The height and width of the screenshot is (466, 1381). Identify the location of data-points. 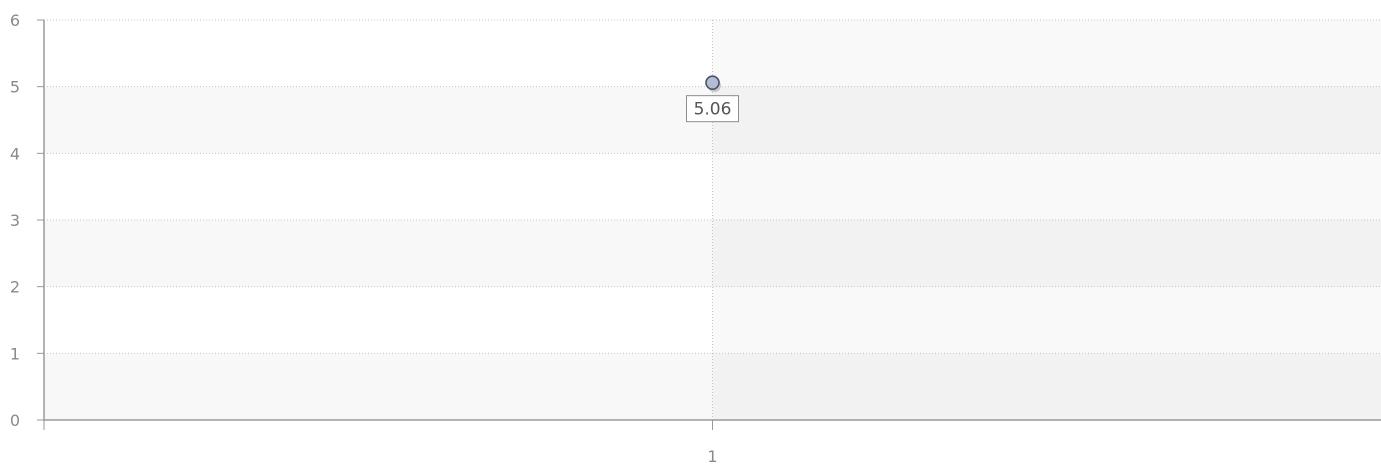
(713, 84).